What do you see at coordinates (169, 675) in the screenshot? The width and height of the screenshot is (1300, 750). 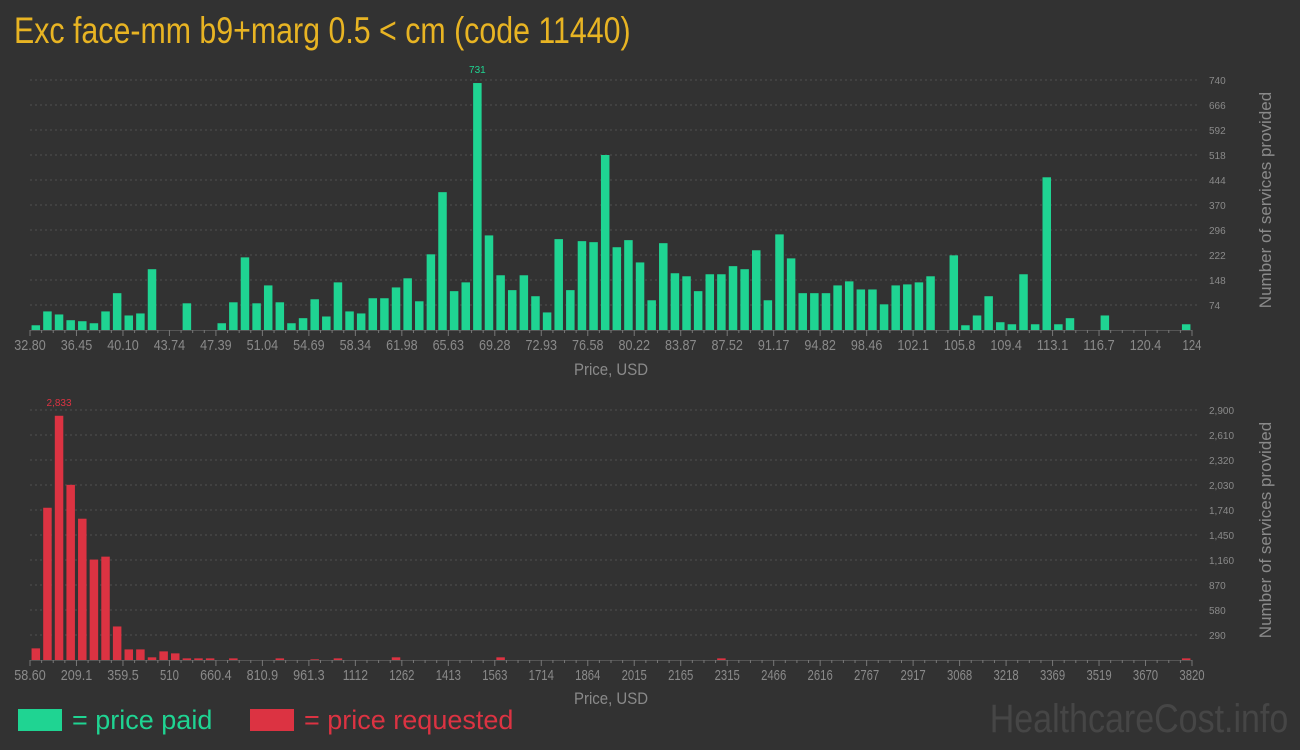 I see `x-tick-label: 510` at bounding box center [169, 675].